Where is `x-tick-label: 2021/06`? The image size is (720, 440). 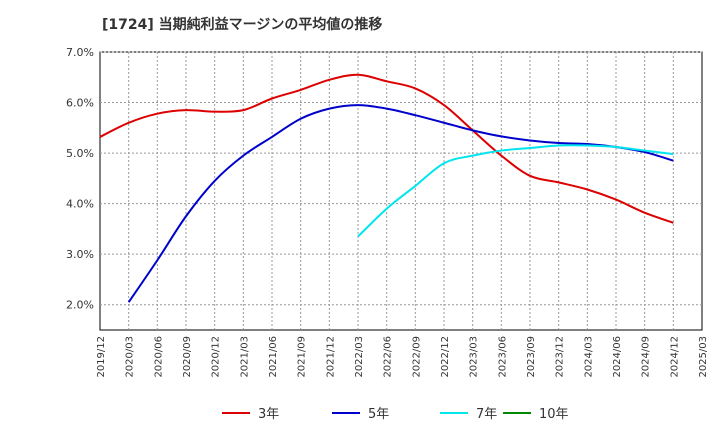 x-tick-label: 2021/06 is located at coordinates (273, 357).